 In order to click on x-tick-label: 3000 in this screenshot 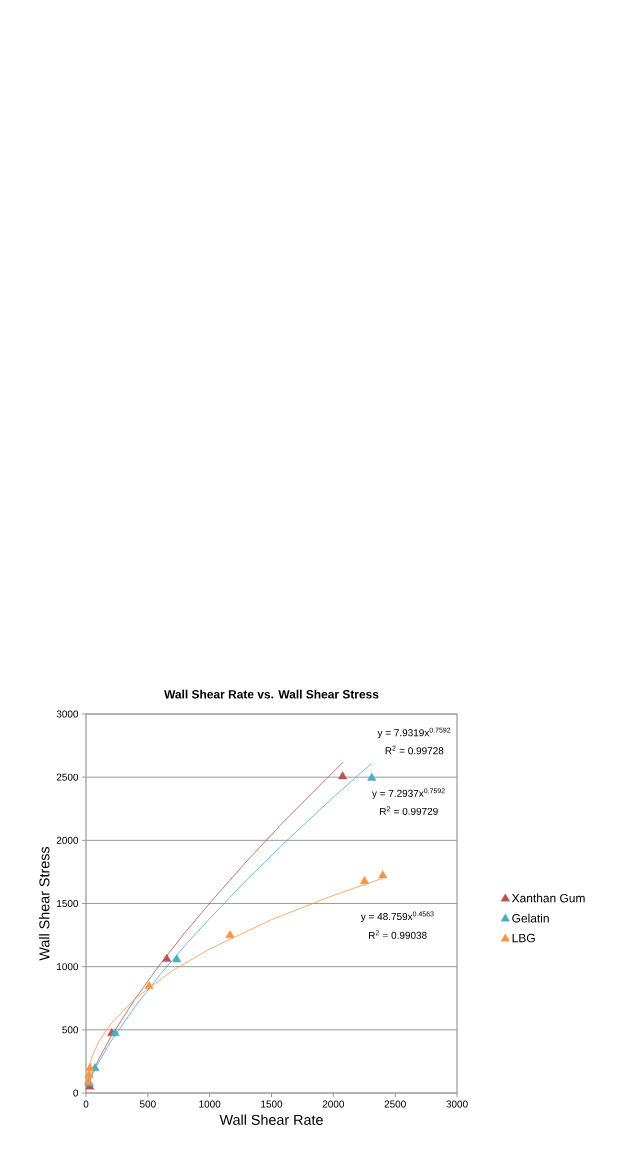, I will do `click(457, 1104)`.